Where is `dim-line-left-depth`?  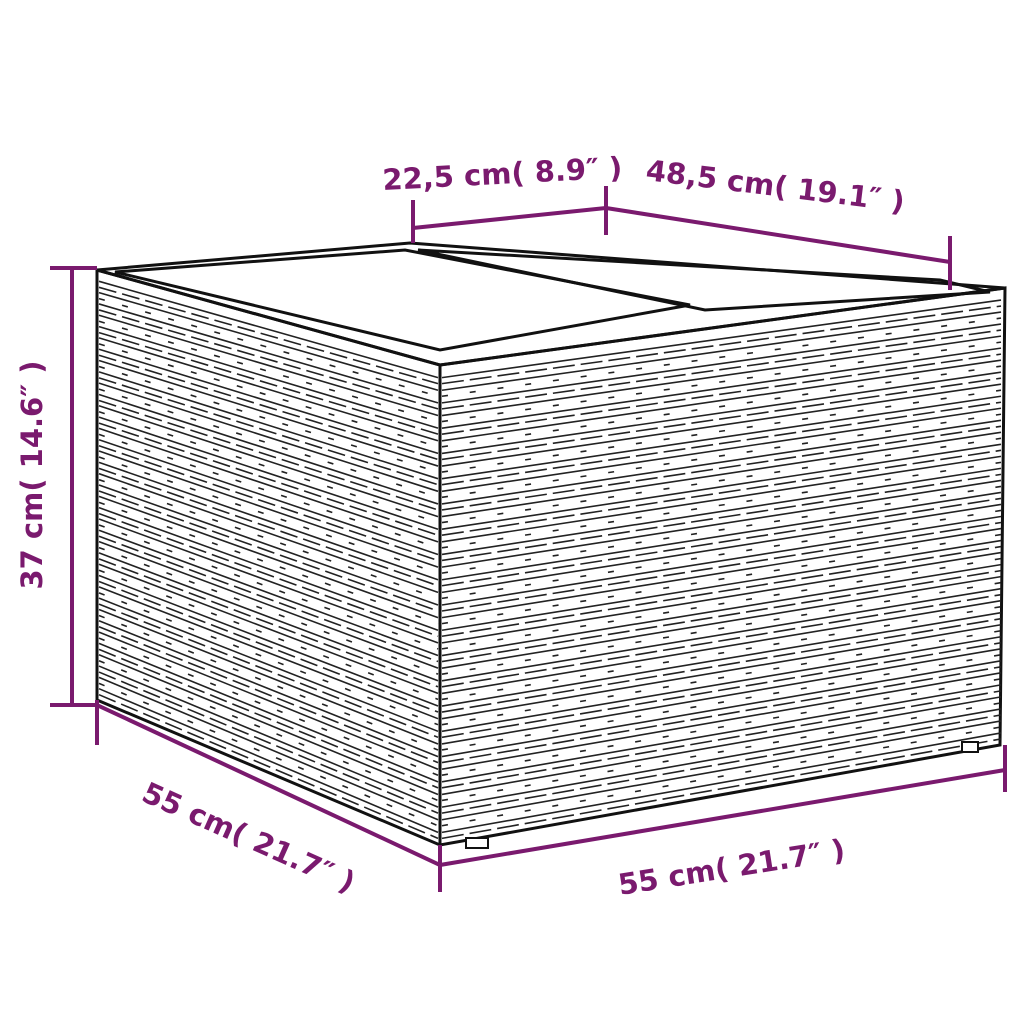 dim-line-left-depth is located at coordinates (268, 785).